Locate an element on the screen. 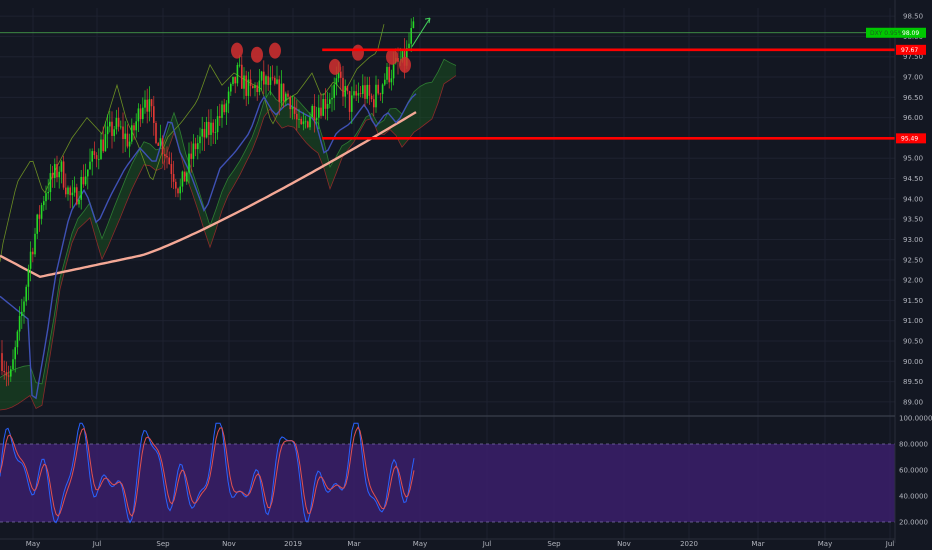 Image resolution: width=932 pixels, height=550 pixels. stoch-axis: 100.0000 80.0000 60.0000 40.0000 20.0000 is located at coordinates (915, 471).